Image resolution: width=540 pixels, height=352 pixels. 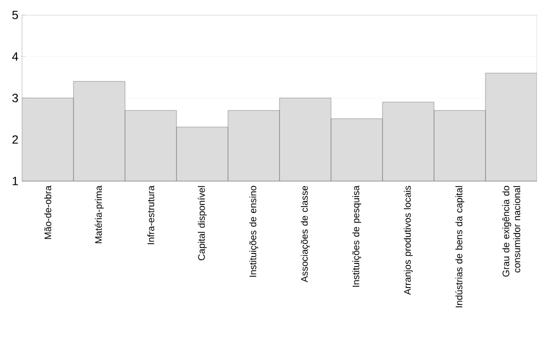 I want to click on x-tick-label: Mão-de-obra, so click(x=48, y=212).